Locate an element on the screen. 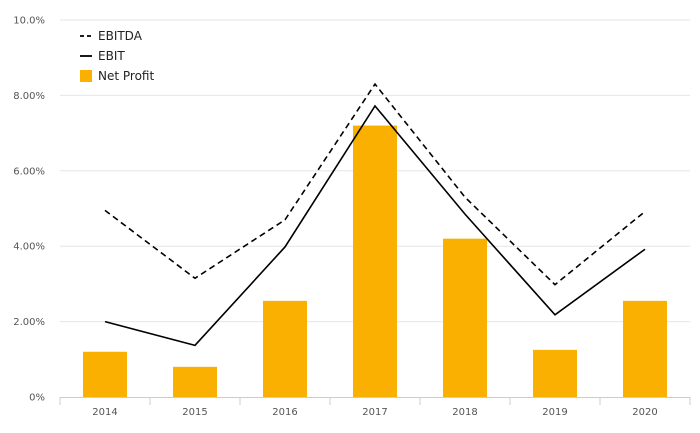  x-tick-label: 2016 is located at coordinates (284, 412).